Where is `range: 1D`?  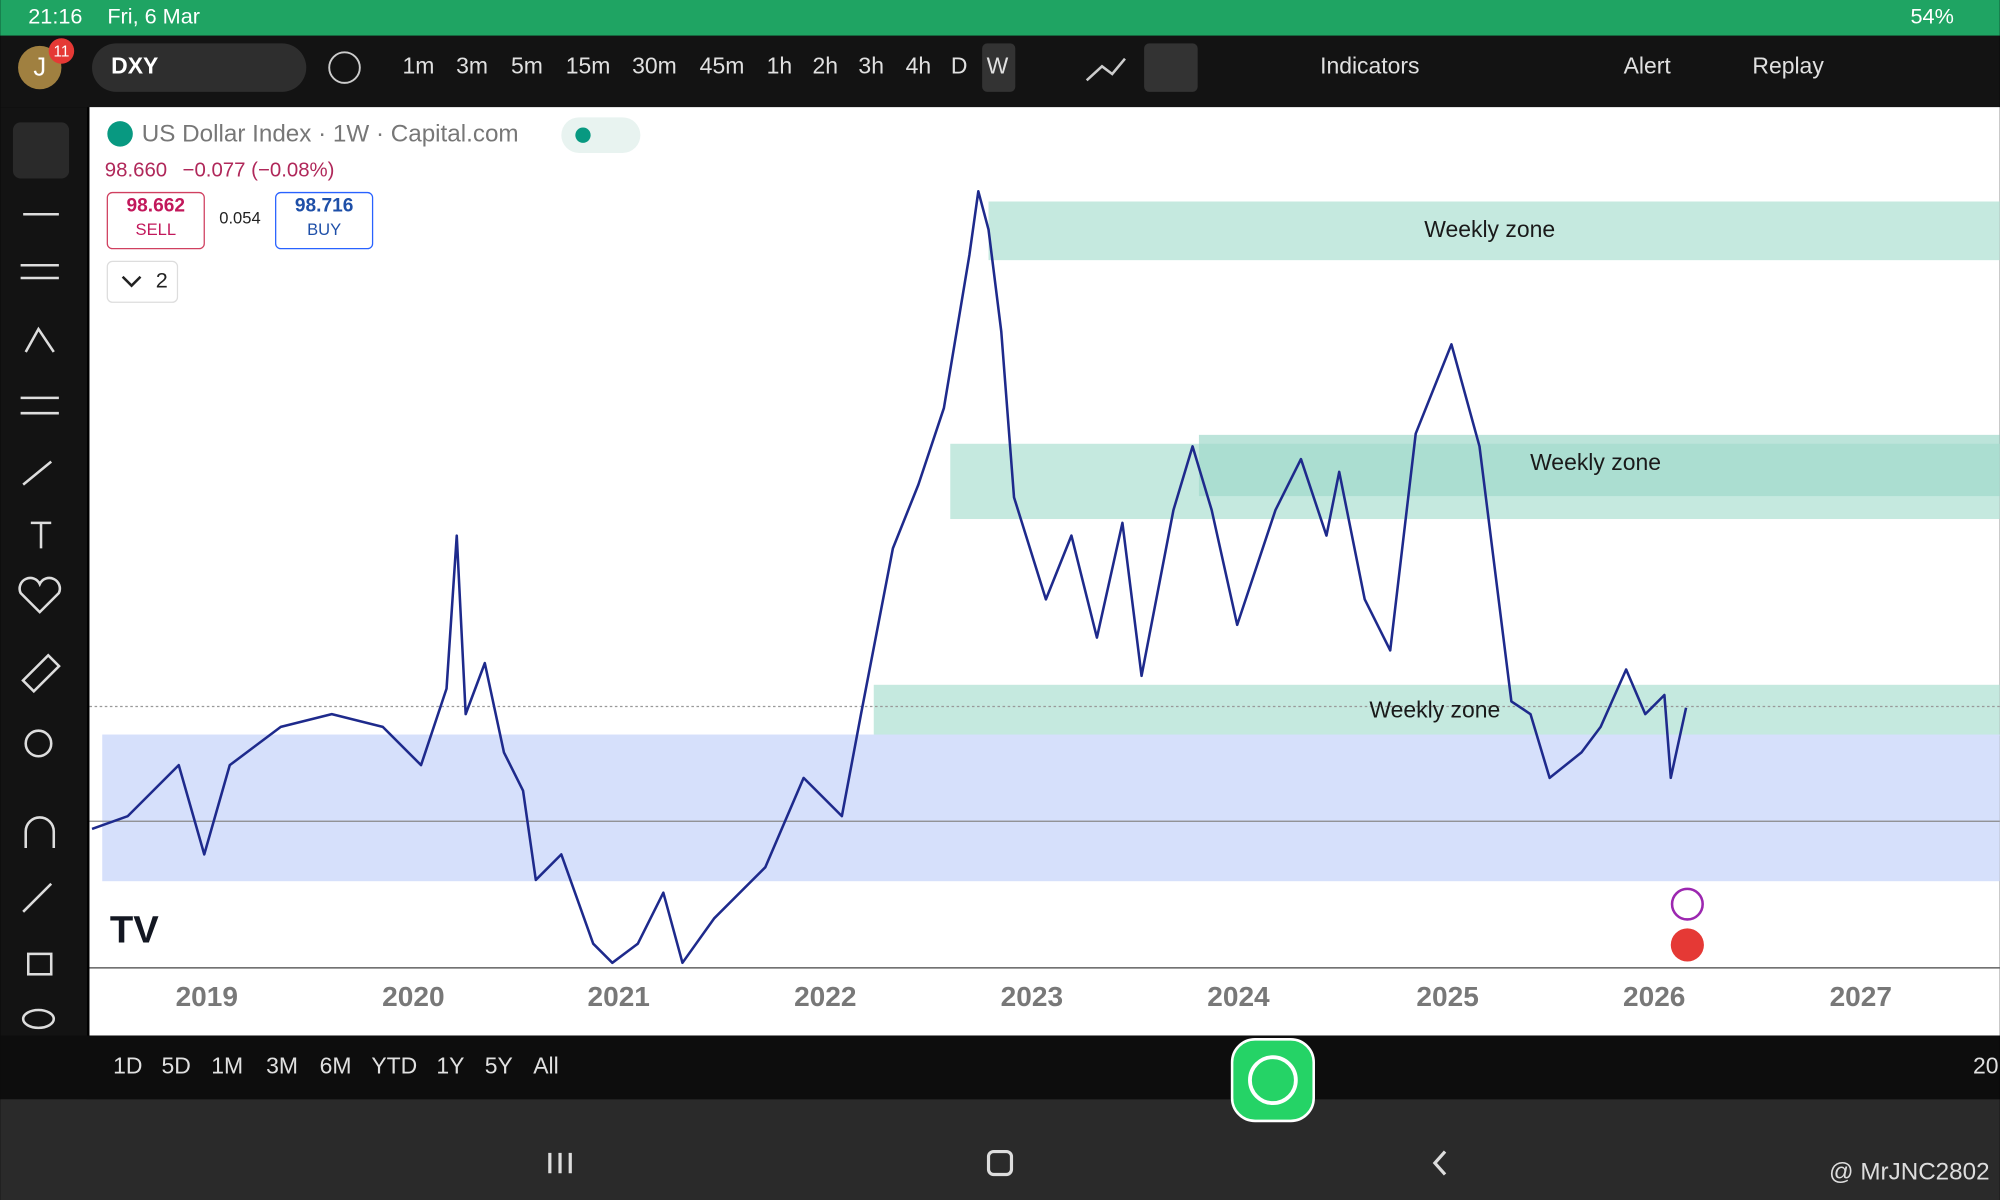 range: 1D is located at coordinates (127, 1065).